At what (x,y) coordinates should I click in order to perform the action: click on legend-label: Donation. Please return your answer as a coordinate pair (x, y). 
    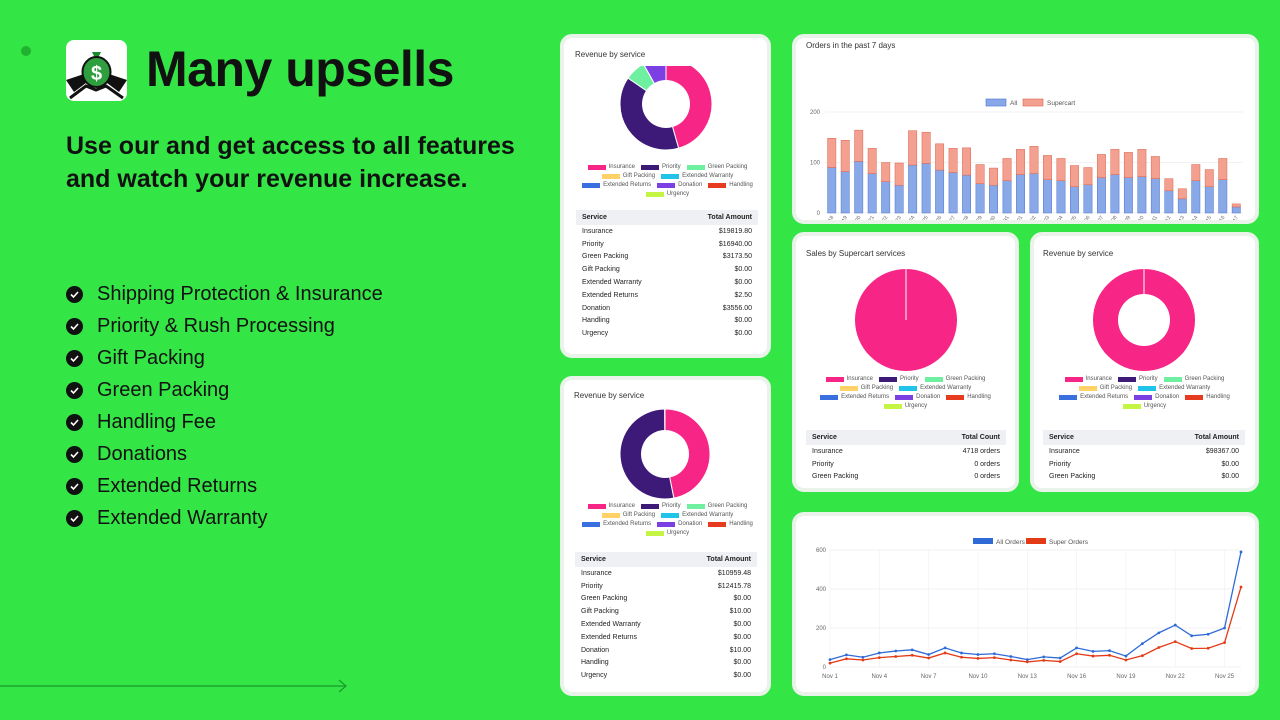
    Looking at the image, I should click on (690, 524).